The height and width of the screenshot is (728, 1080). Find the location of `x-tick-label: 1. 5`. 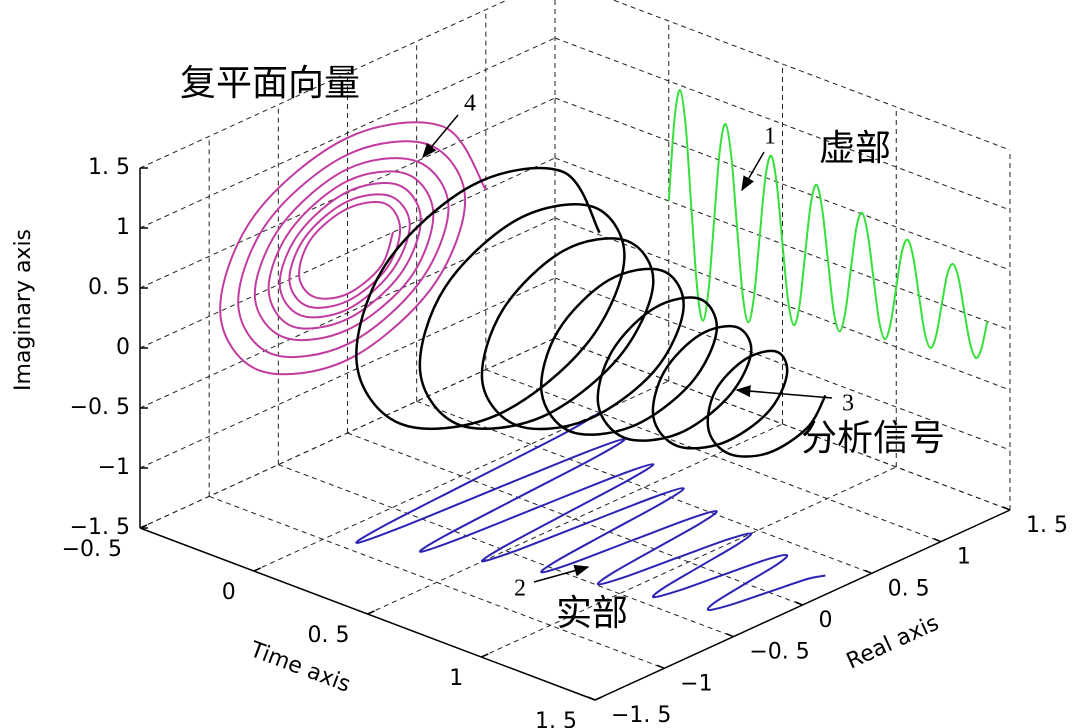

x-tick-label: 1. 5 is located at coordinates (556, 718).